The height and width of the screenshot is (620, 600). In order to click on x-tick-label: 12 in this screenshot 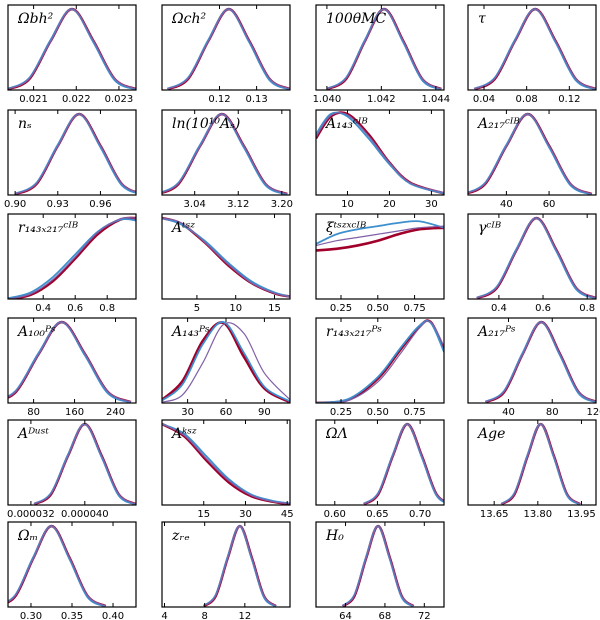, I will do `click(244, 615)`.